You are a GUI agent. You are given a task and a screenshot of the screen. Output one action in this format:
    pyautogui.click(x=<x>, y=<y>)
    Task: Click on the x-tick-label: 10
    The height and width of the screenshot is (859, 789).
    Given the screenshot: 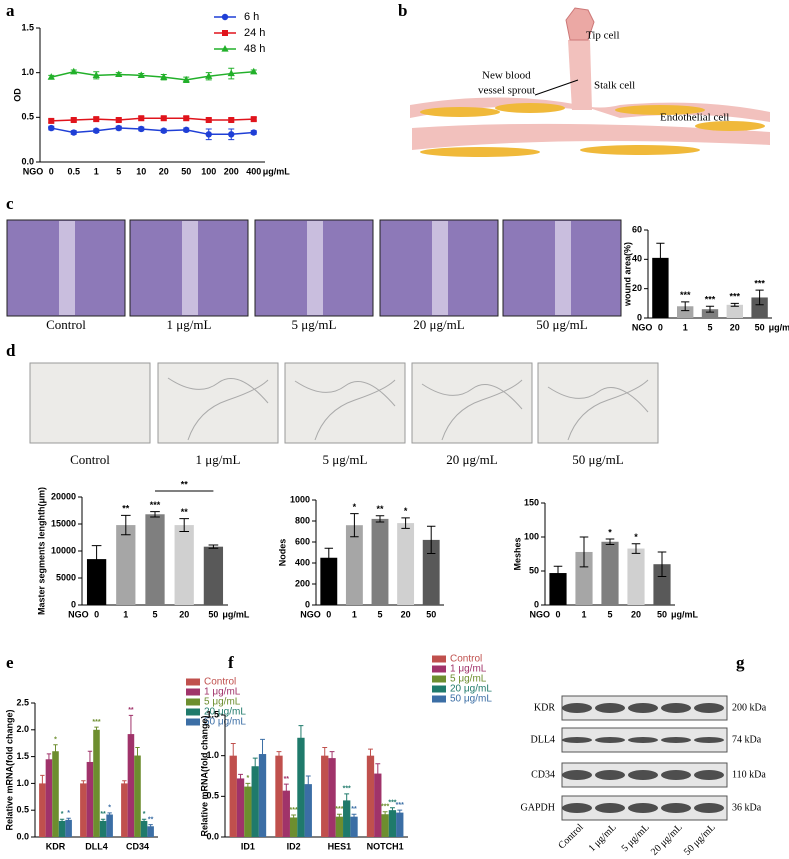 What is the action you would take?
    pyautogui.click(x=141, y=171)
    